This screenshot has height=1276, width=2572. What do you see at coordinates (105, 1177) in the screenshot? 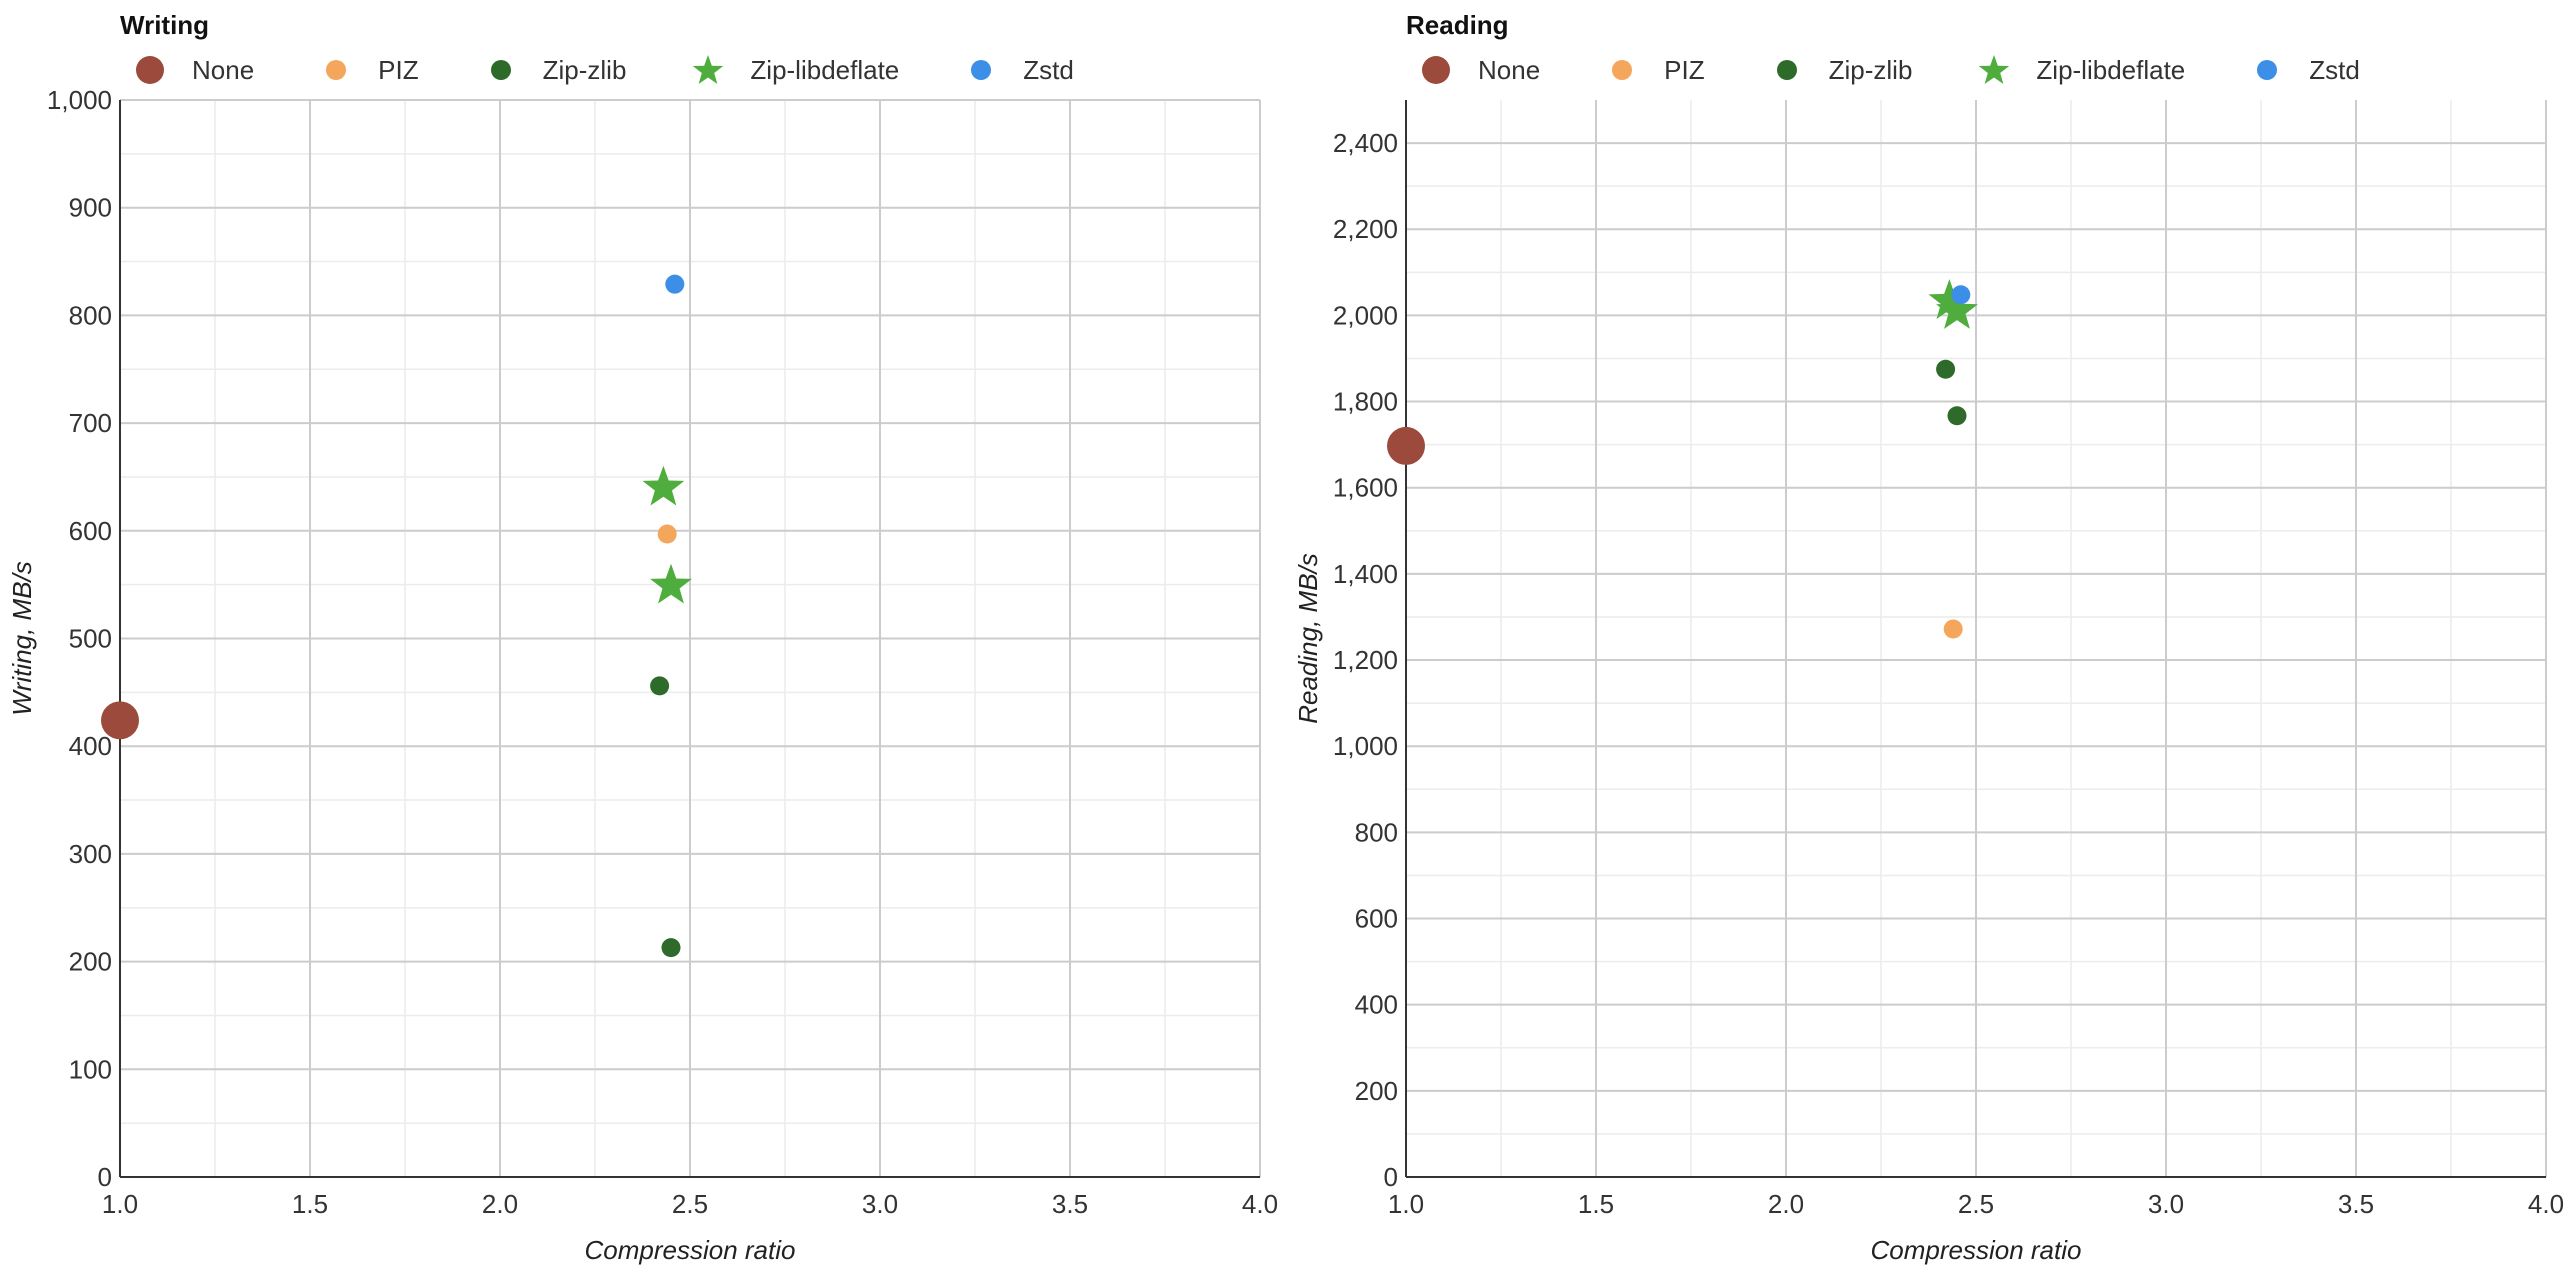
I see `y-tick-label: 0` at bounding box center [105, 1177].